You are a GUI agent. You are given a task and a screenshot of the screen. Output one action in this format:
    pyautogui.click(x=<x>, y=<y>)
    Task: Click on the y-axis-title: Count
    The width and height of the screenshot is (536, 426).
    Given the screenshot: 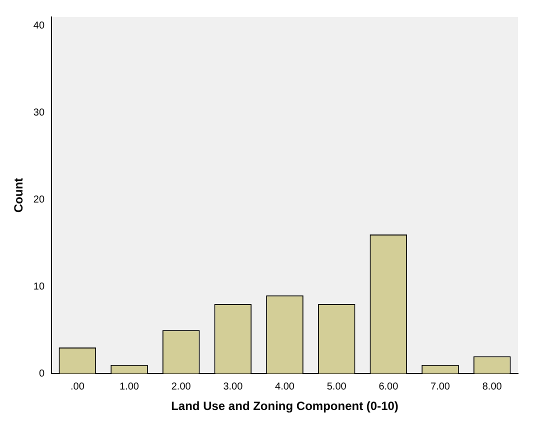 What is the action you would take?
    pyautogui.click(x=19, y=195)
    